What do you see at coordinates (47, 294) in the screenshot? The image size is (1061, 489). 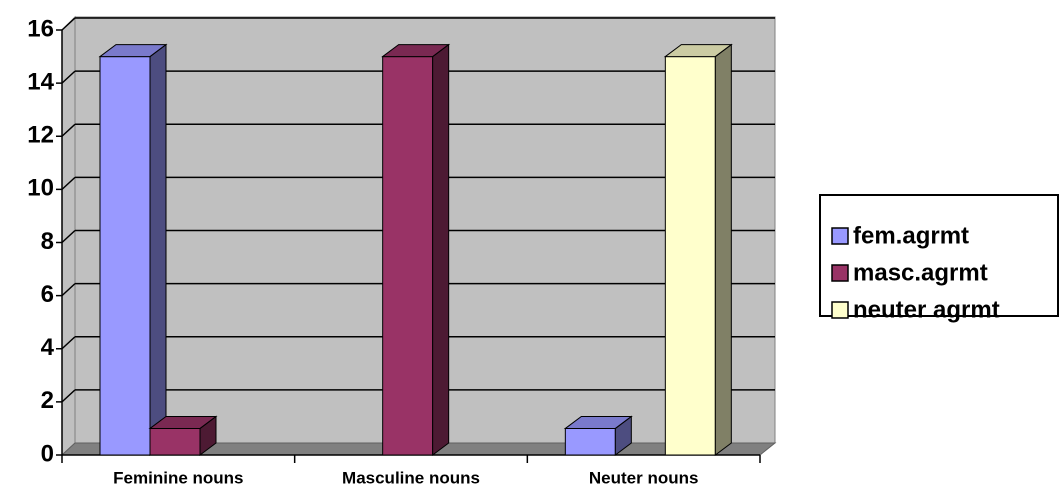 I see `y-tick-label: 6` at bounding box center [47, 294].